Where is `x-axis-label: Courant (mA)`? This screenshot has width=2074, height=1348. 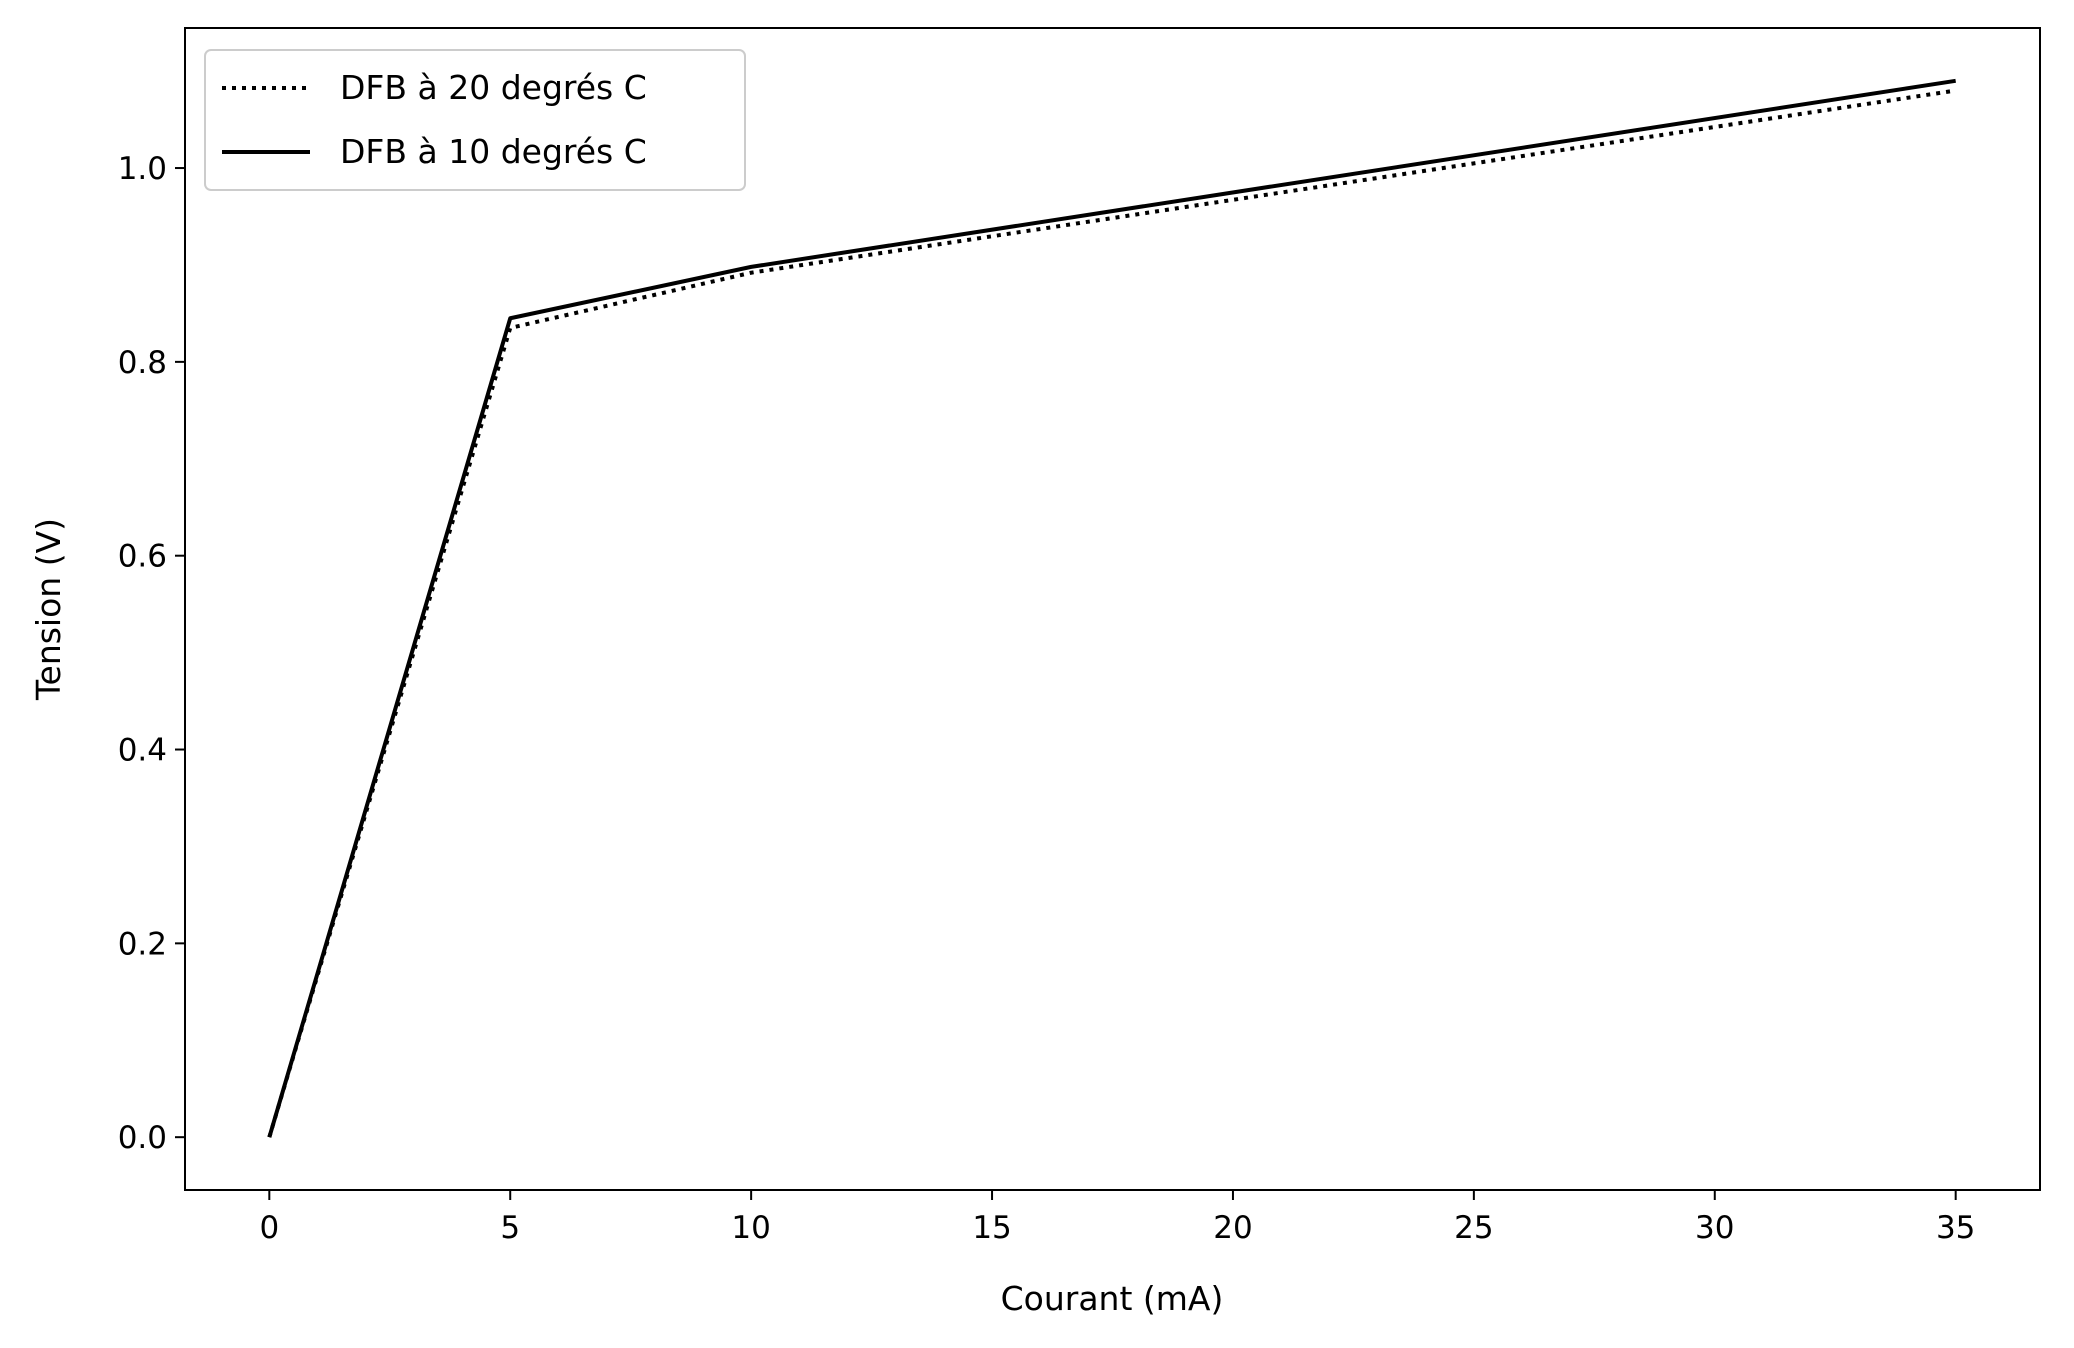 x-axis-label: Courant (mA) is located at coordinates (1112, 1298).